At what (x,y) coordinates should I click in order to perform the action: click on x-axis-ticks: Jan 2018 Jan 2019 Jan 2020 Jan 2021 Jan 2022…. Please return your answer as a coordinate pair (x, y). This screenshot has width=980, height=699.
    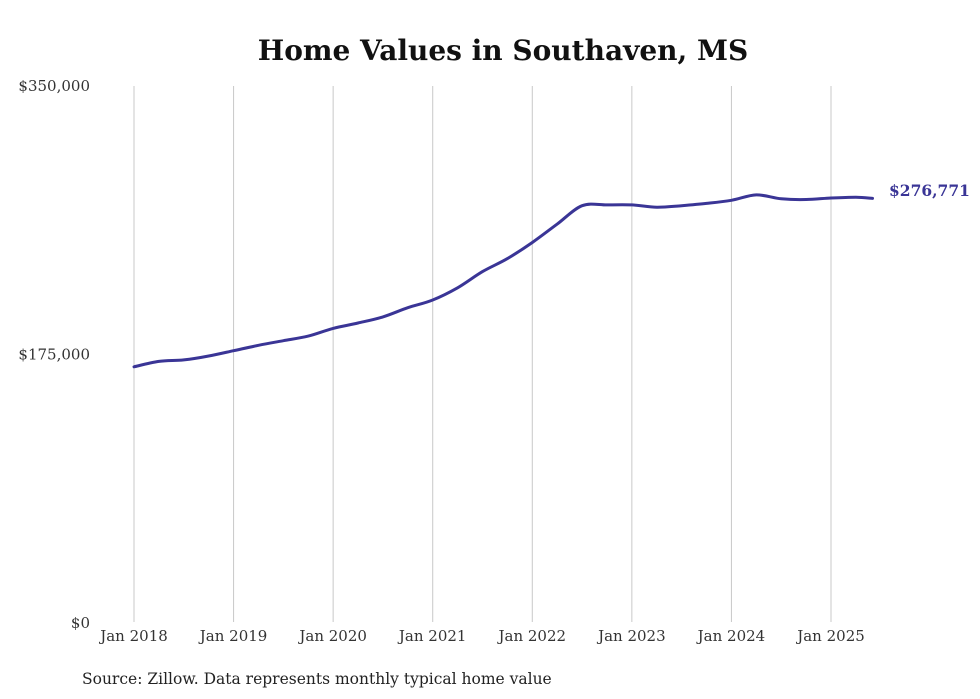
    Looking at the image, I should click on (481, 636).